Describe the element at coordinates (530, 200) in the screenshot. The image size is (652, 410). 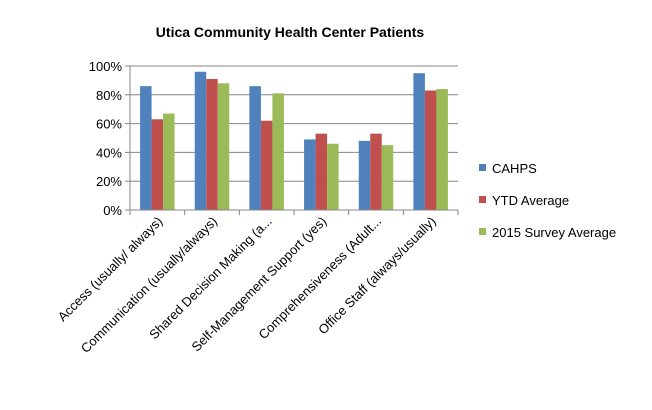
I see `legend-label: YTD Average` at that location.